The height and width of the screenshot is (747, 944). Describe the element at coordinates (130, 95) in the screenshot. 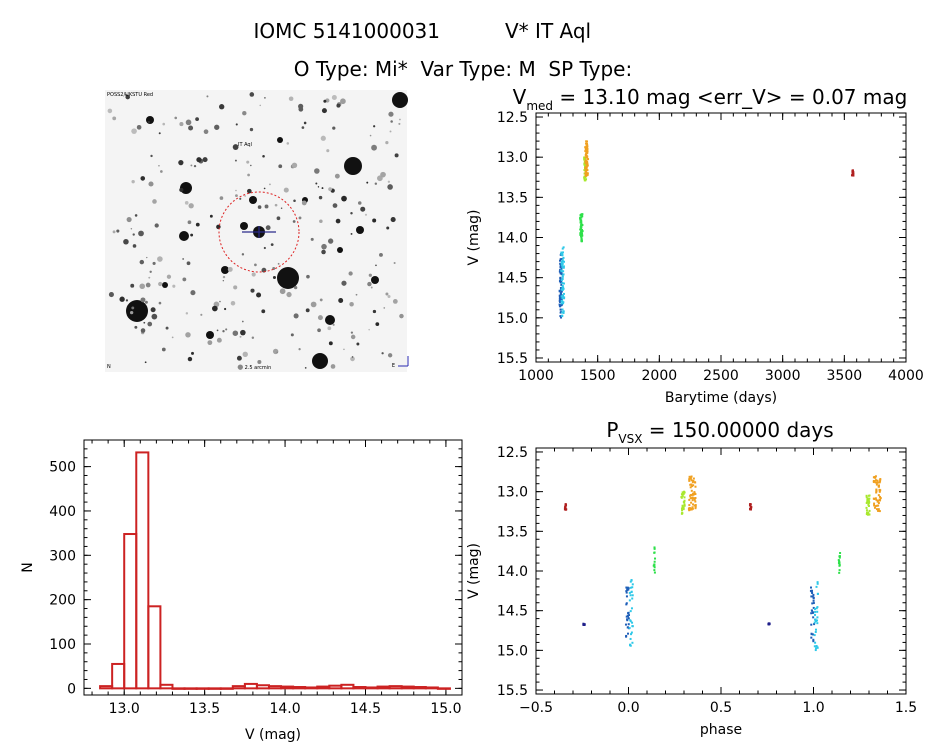

I see `finder-survey-label: POSS2/UKSTU Red` at that location.